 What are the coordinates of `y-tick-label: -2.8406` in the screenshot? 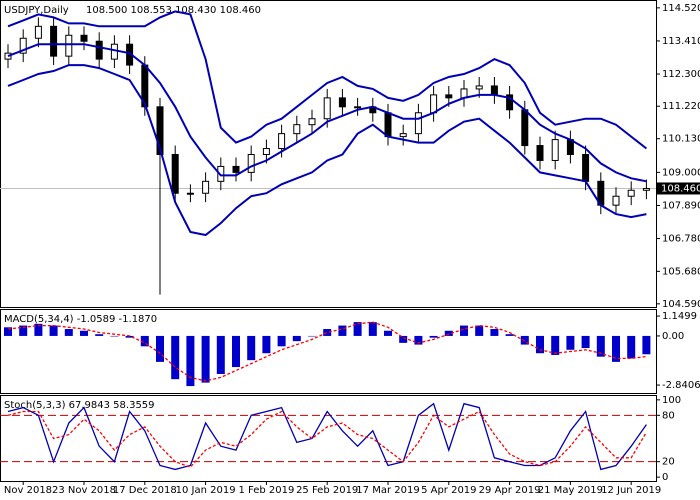 It's located at (681, 385).